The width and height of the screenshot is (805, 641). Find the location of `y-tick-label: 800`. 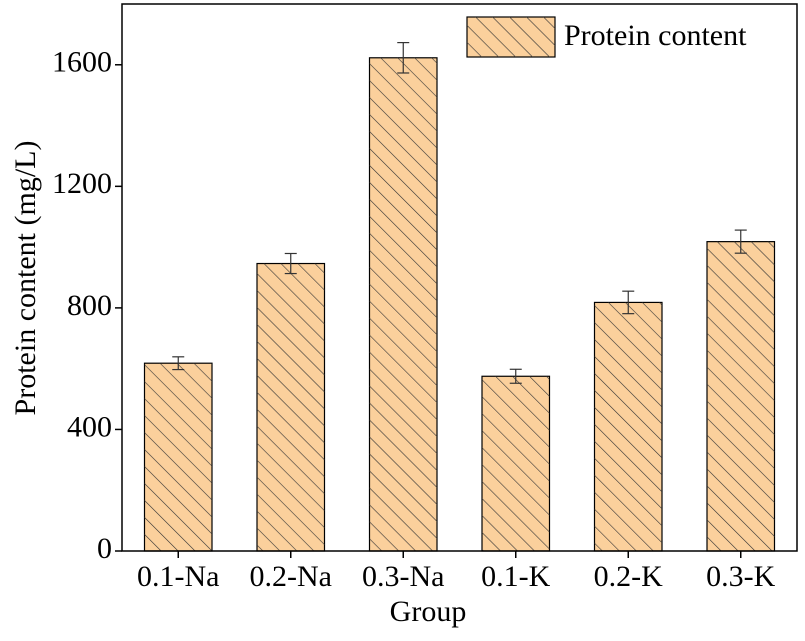

y-tick-label: 800 is located at coordinates (89, 305).